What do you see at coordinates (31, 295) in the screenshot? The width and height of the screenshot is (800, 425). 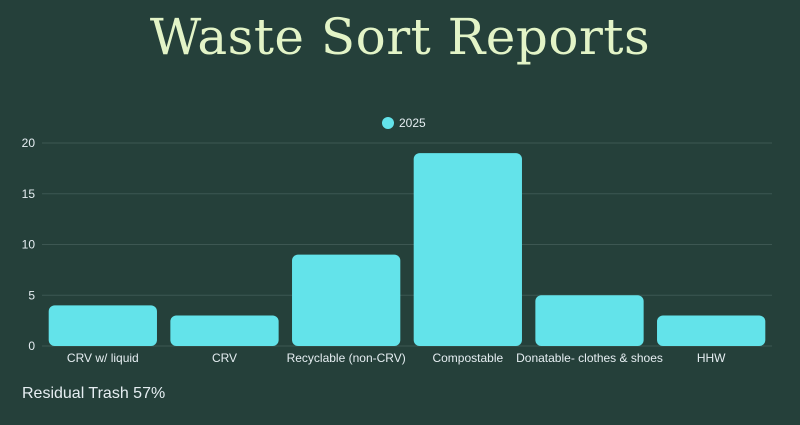 I see `y-tick-label: 5` at bounding box center [31, 295].